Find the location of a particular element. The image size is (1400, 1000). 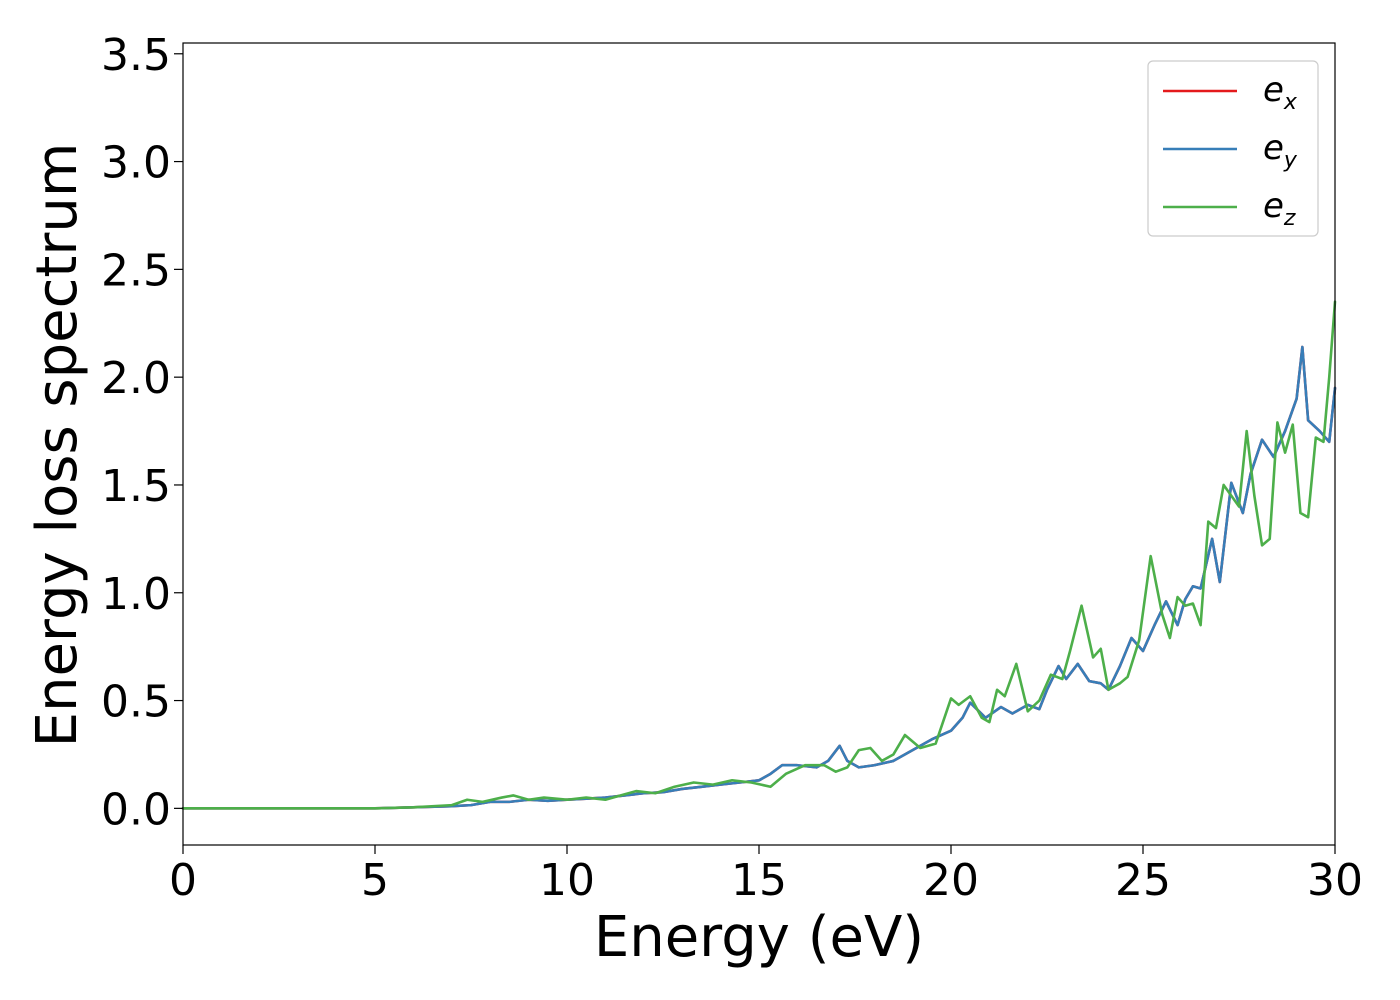

x-tick-label: 0 is located at coordinates (183, 880).